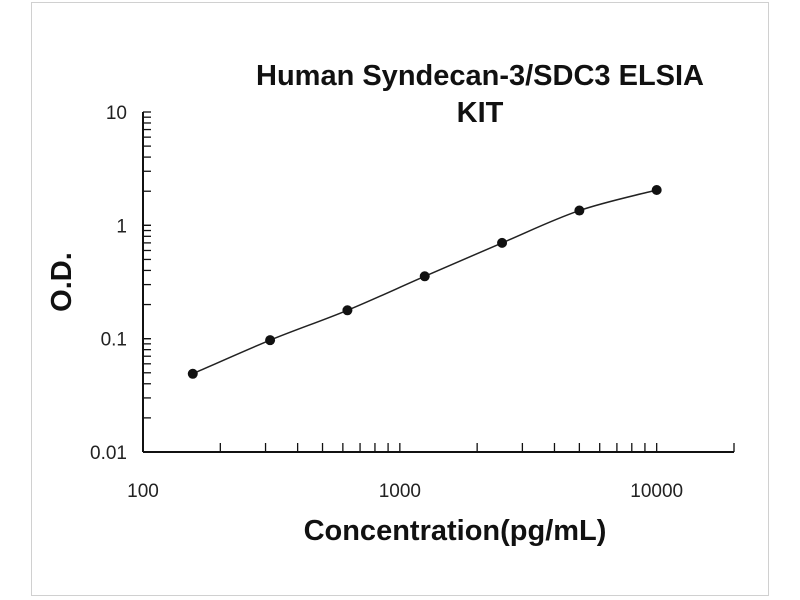  Describe the element at coordinates (480, 76) in the screenshot. I see `chart-title-line-1: Human Syndecan-3/SDC3 ELSIA` at that location.